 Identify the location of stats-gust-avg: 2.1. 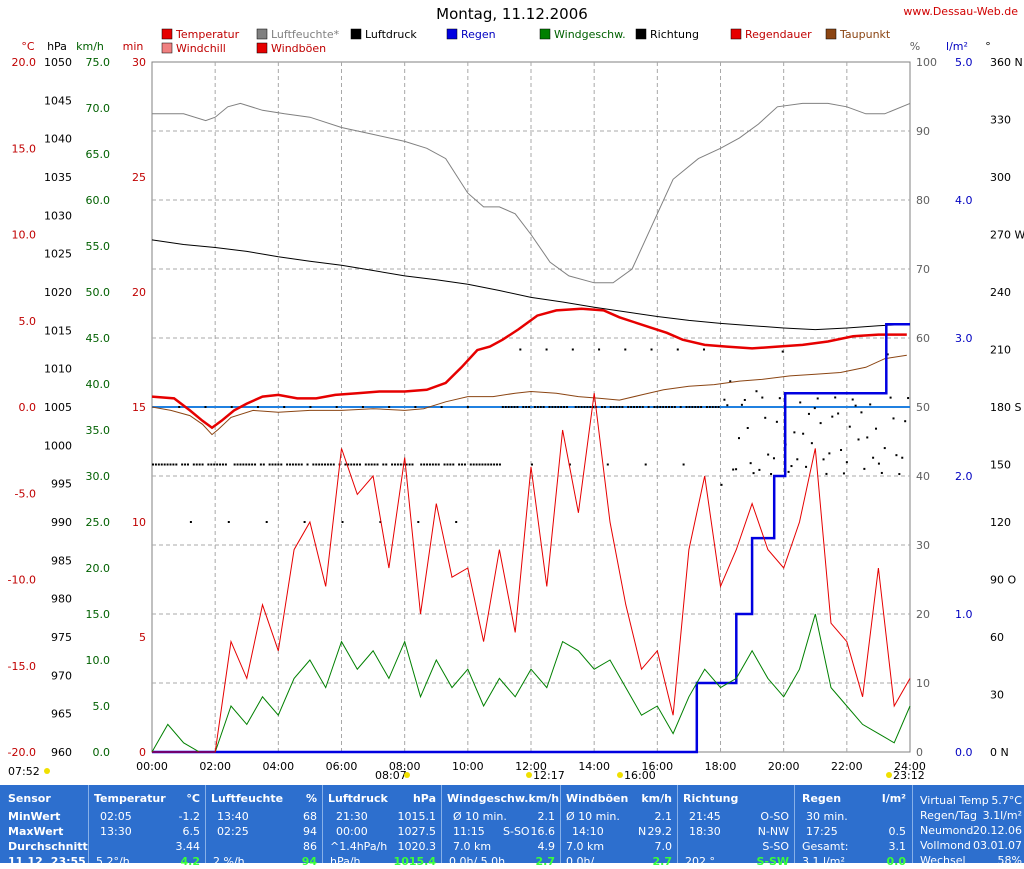
(663, 816).